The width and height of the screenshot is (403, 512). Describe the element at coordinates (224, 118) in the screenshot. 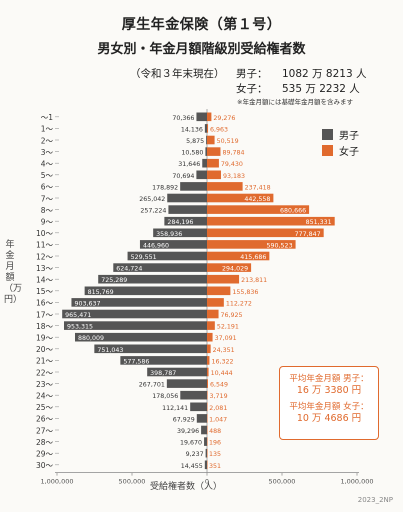

I see `data-label-female: 29,276` at that location.